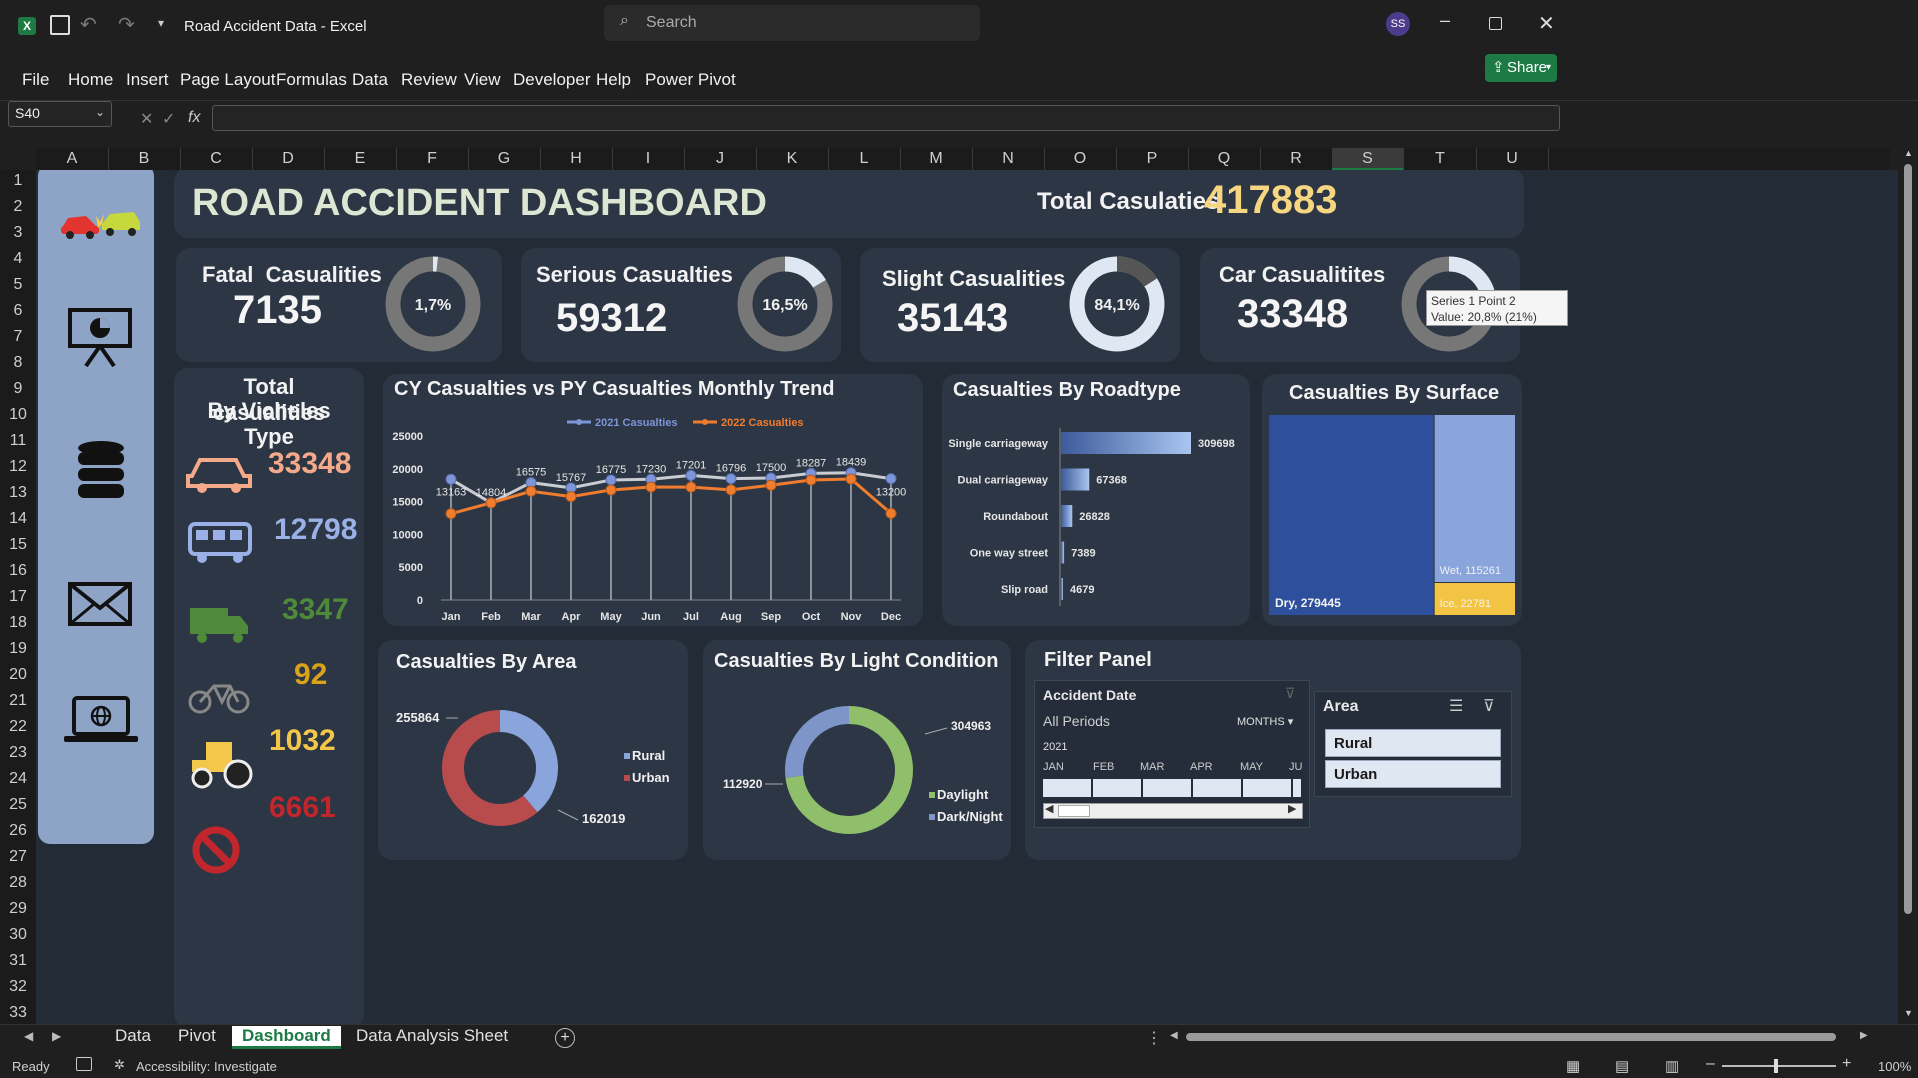 The height and width of the screenshot is (1078, 1918). What do you see at coordinates (1053, 767) in the screenshot?
I see `timeline-month-jan: JAN` at bounding box center [1053, 767].